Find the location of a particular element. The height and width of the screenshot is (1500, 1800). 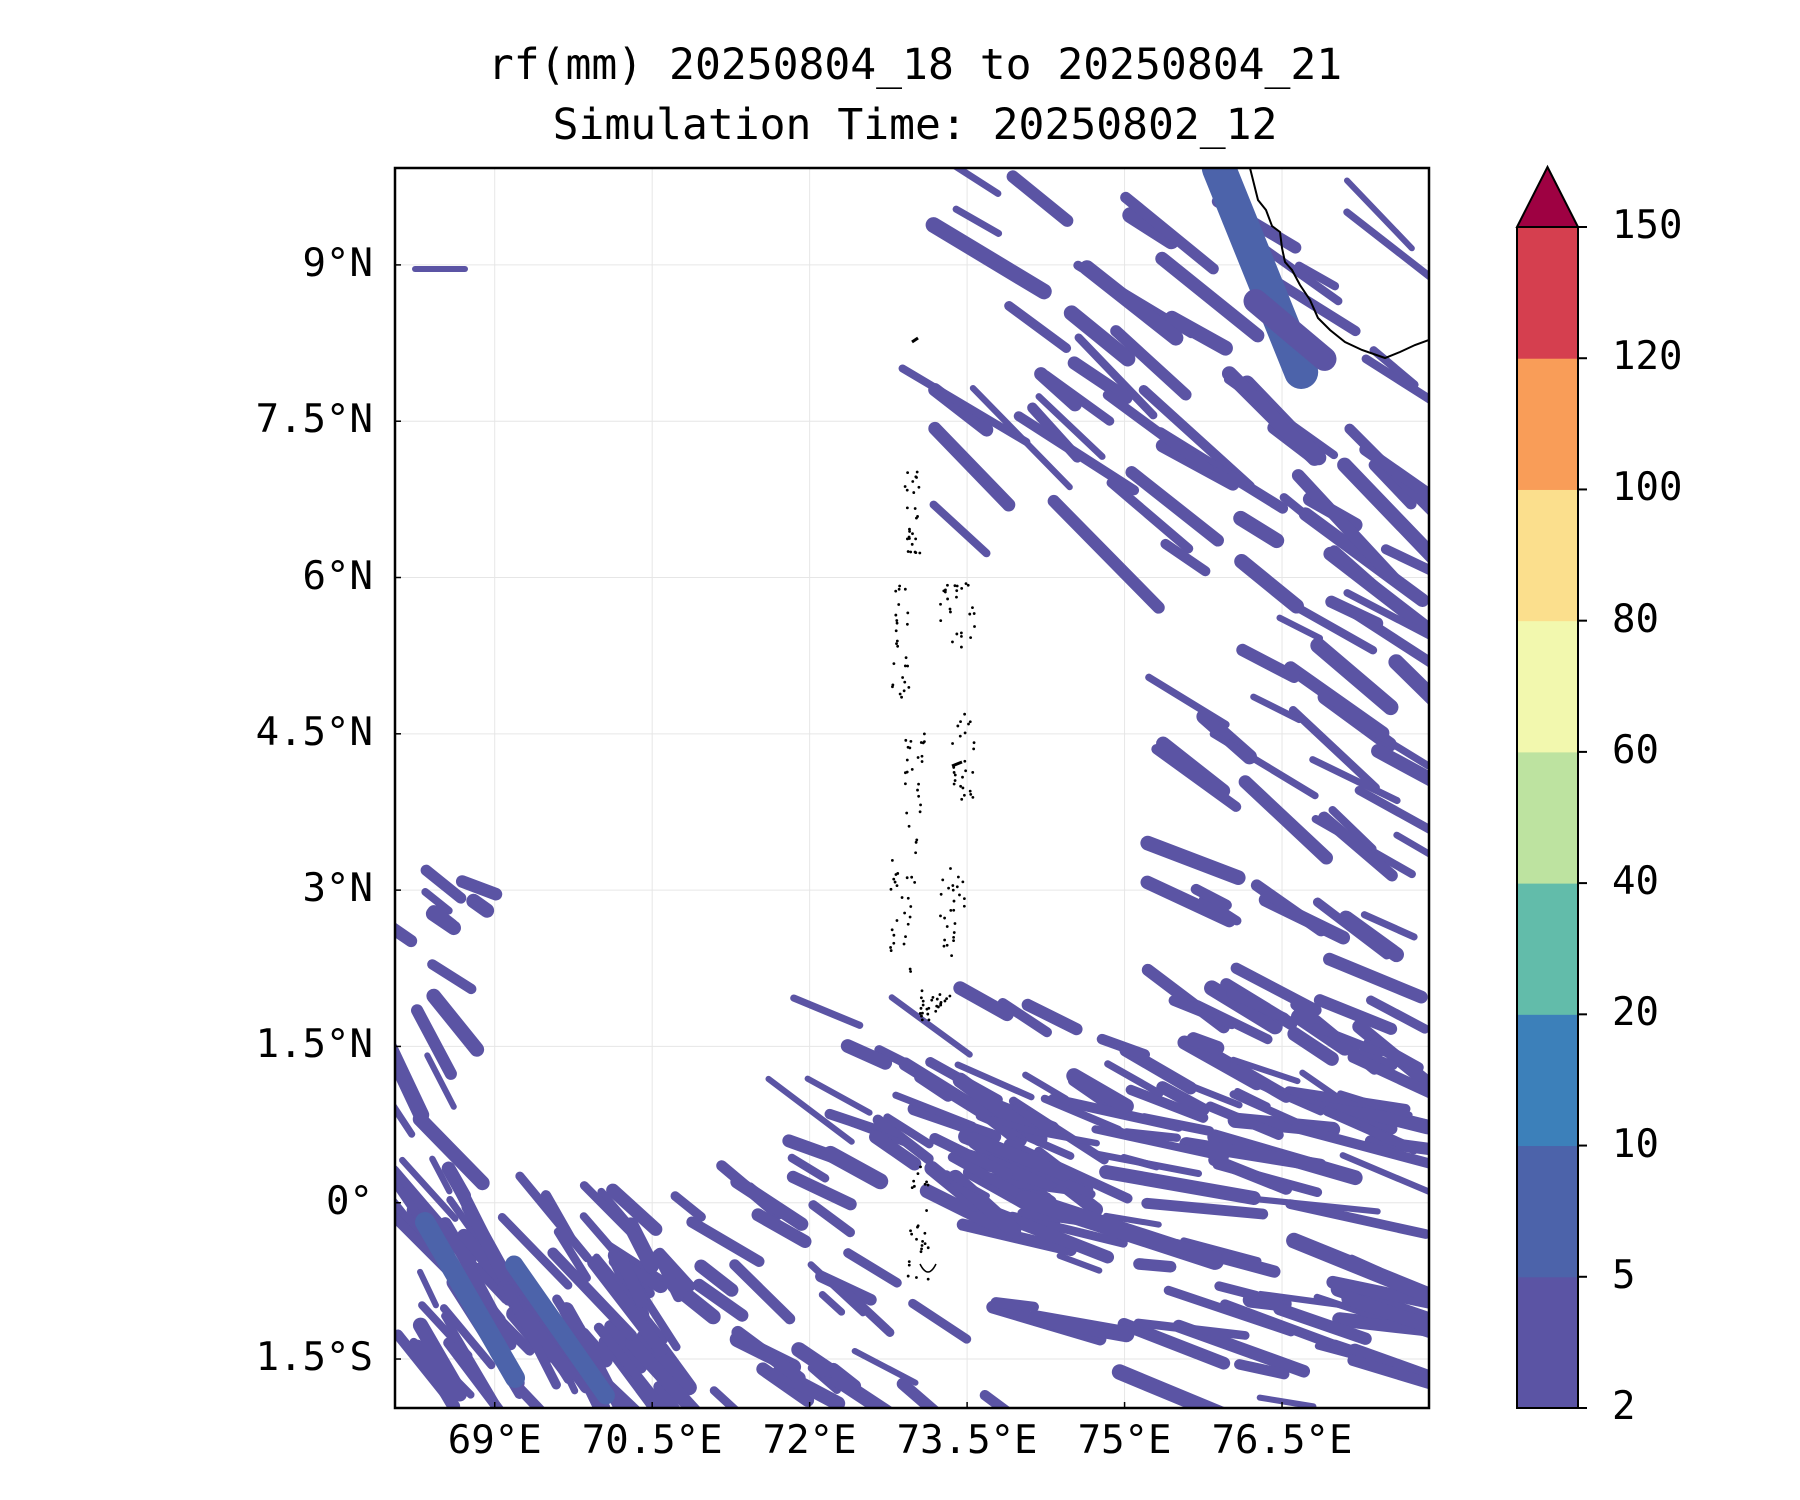

colorbar-tick-label: 100 is located at coordinates (1647, 488).